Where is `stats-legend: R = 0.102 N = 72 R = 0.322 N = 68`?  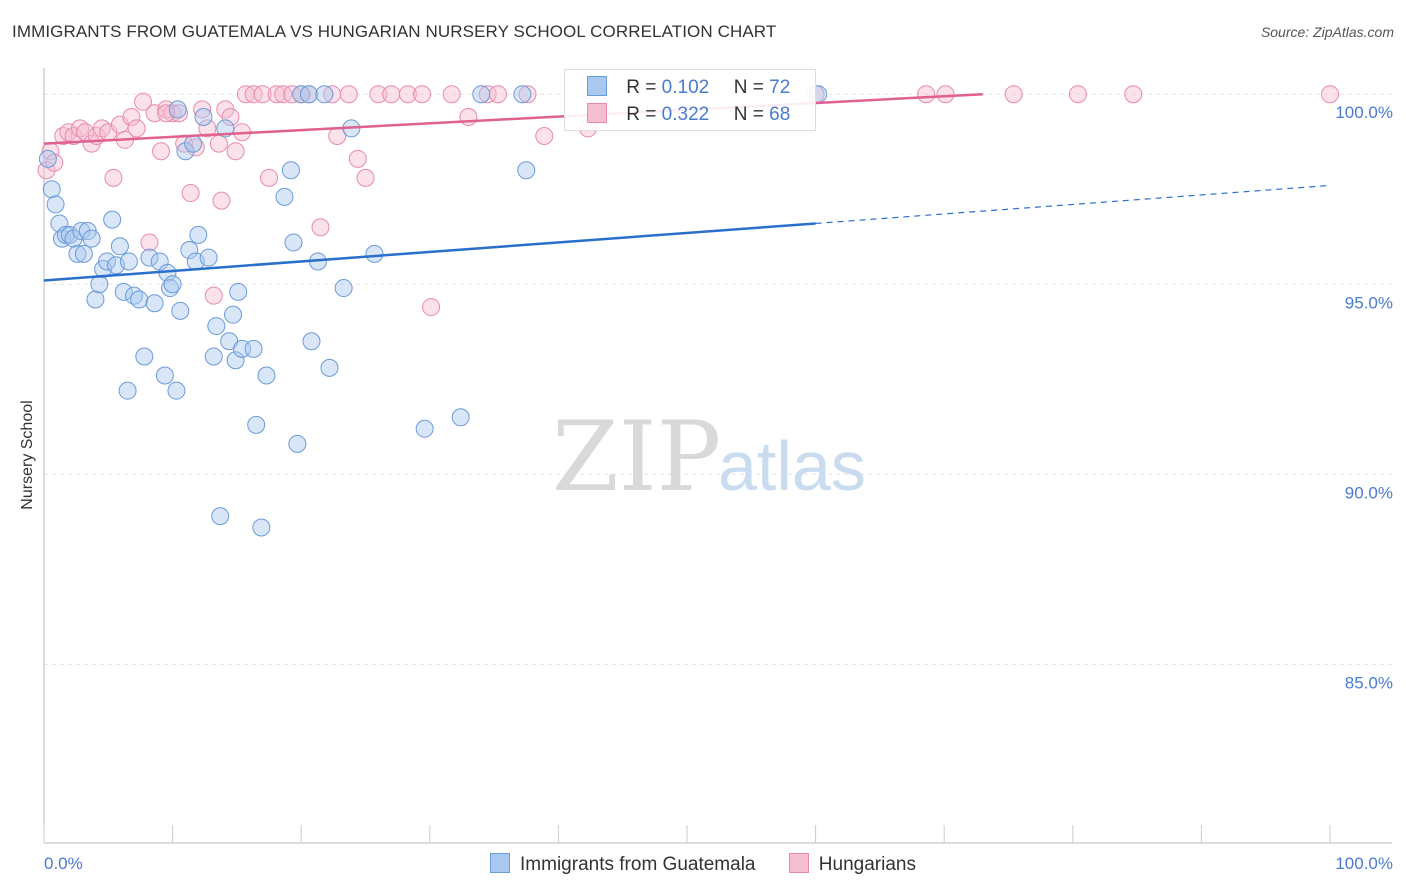 stats-legend: R = 0.102 N = 72 R = 0.322 N = 68 is located at coordinates (690, 100).